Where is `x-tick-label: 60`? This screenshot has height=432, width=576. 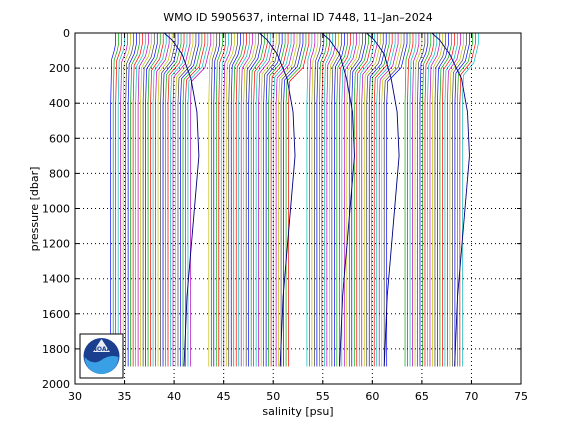 x-tick-label: 60 is located at coordinates (372, 396).